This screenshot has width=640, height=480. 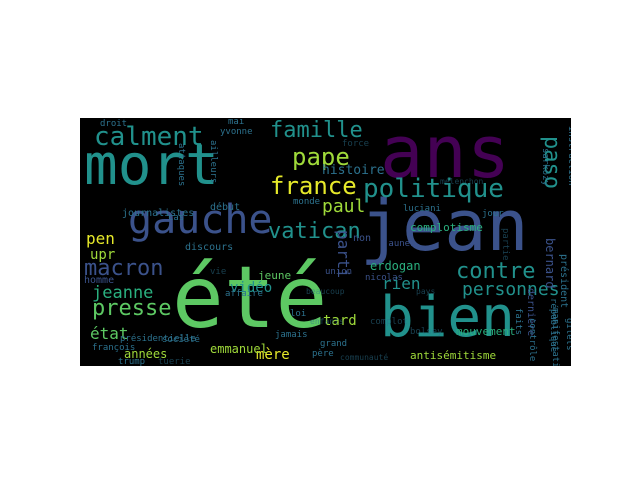 I want to click on word-vatican: vatican, so click(x=314, y=231).